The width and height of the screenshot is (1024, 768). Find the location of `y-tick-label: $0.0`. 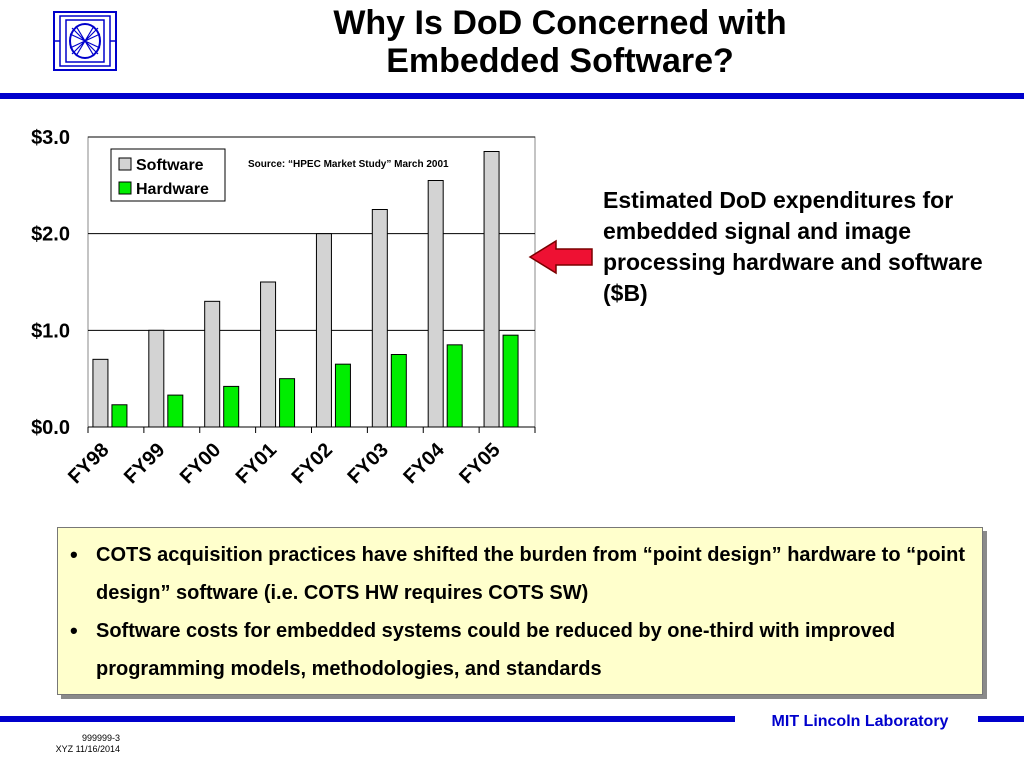

y-tick-label: $0.0 is located at coordinates (50, 428).